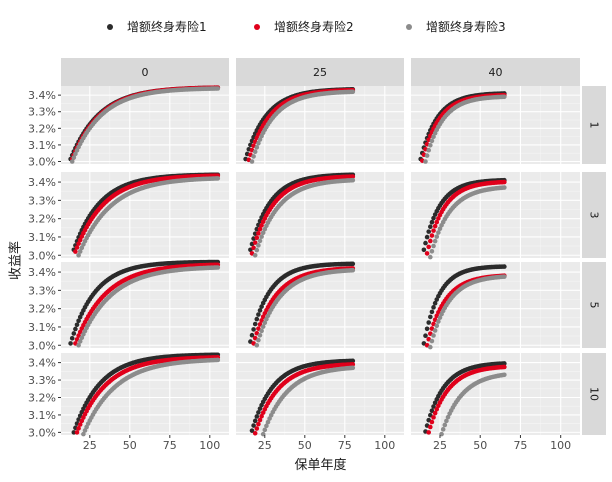 This screenshot has width=612, height=482. I want to click on row-strip-label-5: 5, so click(594, 305).